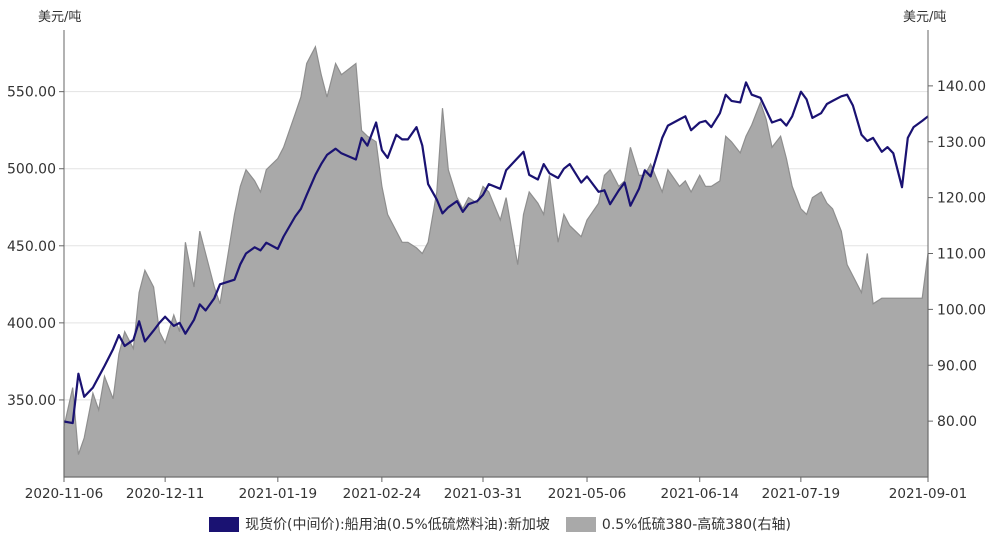 The image size is (1000, 543). Describe the element at coordinates (961, 87) in the screenshot. I see `right-tick-label: 140.00` at that location.